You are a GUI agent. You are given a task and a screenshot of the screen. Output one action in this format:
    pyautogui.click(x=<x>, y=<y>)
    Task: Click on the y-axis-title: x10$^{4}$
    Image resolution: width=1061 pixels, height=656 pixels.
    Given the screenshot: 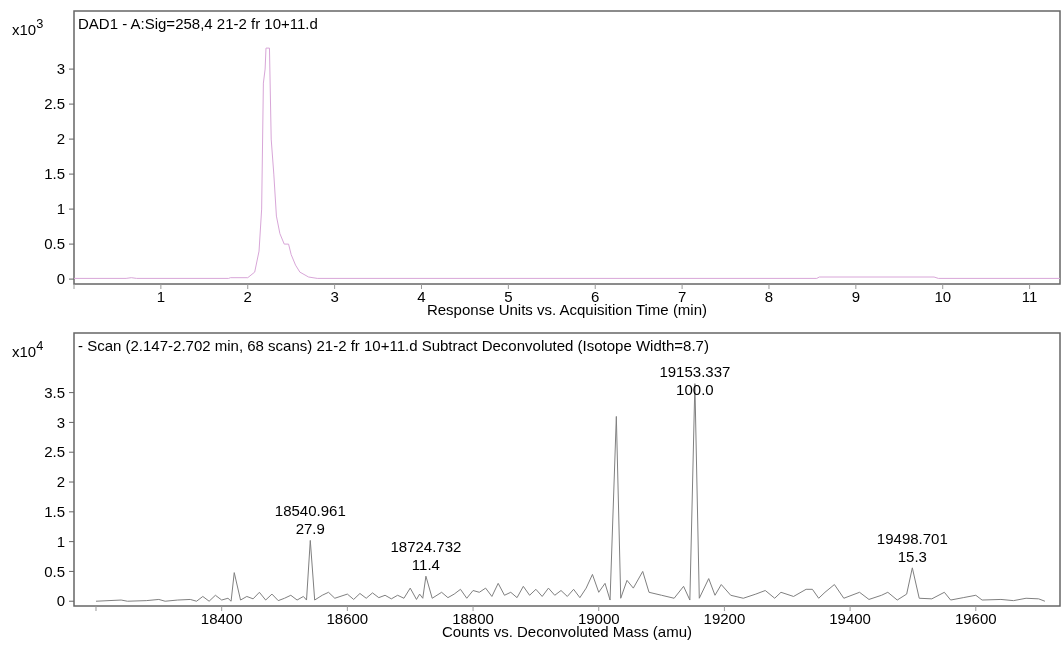 What is the action you would take?
    pyautogui.click(x=28, y=348)
    